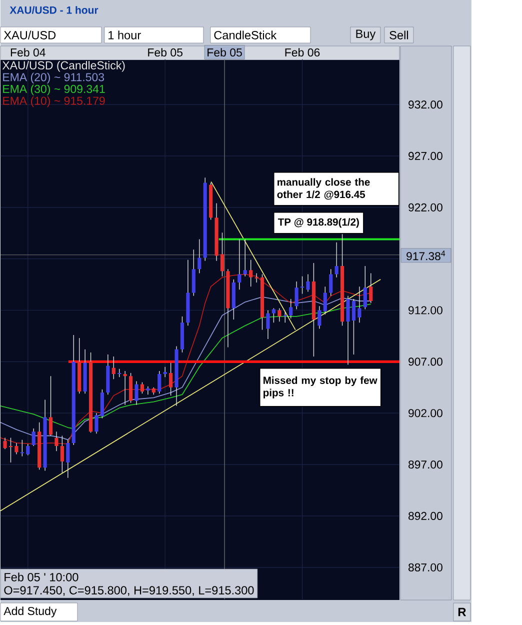 This screenshot has width=522, height=625. What do you see at coordinates (366, 35) in the screenshot?
I see `text: Buy` at bounding box center [366, 35].